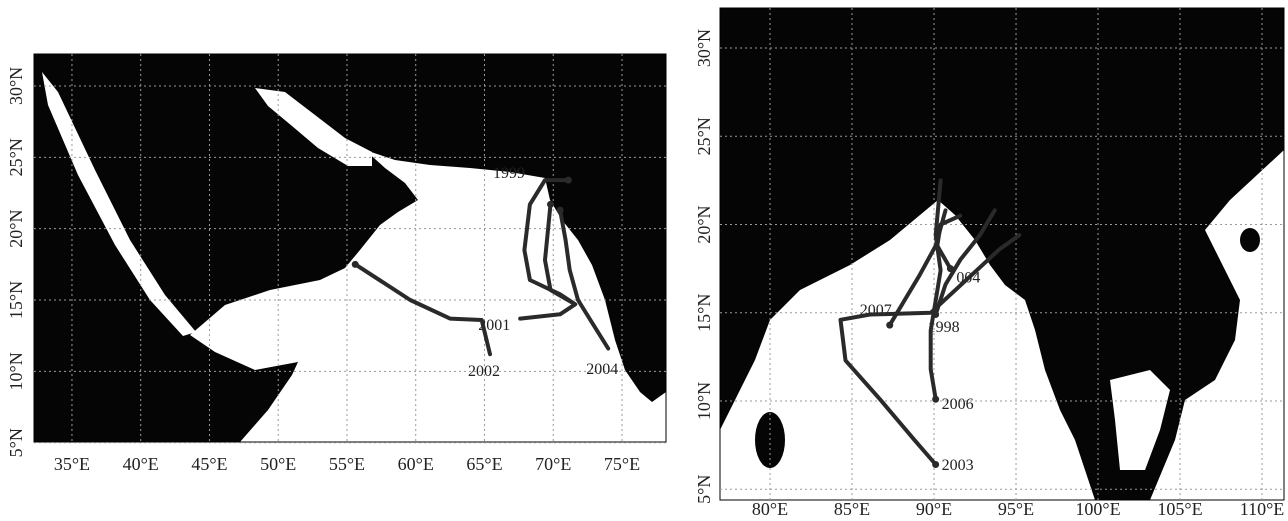 Image resolution: width=1288 pixels, height=521 pixels. Describe the element at coordinates (494, 325) in the screenshot. I see `track-label: 2001` at that location.